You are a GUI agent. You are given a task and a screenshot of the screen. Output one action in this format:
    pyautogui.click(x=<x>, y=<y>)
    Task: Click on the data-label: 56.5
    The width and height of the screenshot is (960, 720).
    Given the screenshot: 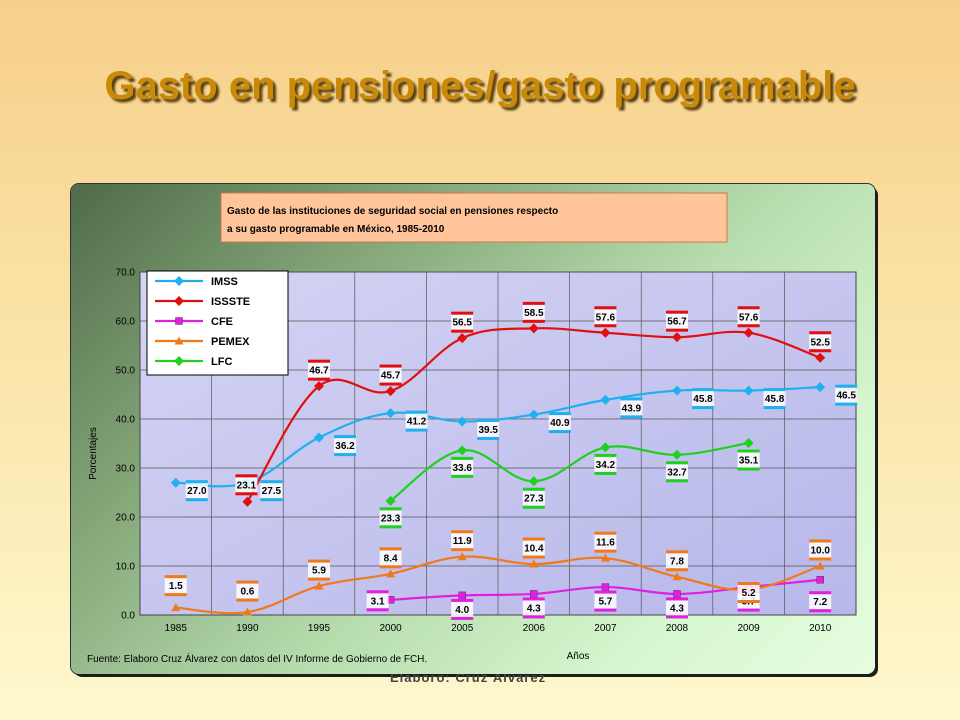 What is the action you would take?
    pyautogui.click(x=462, y=323)
    